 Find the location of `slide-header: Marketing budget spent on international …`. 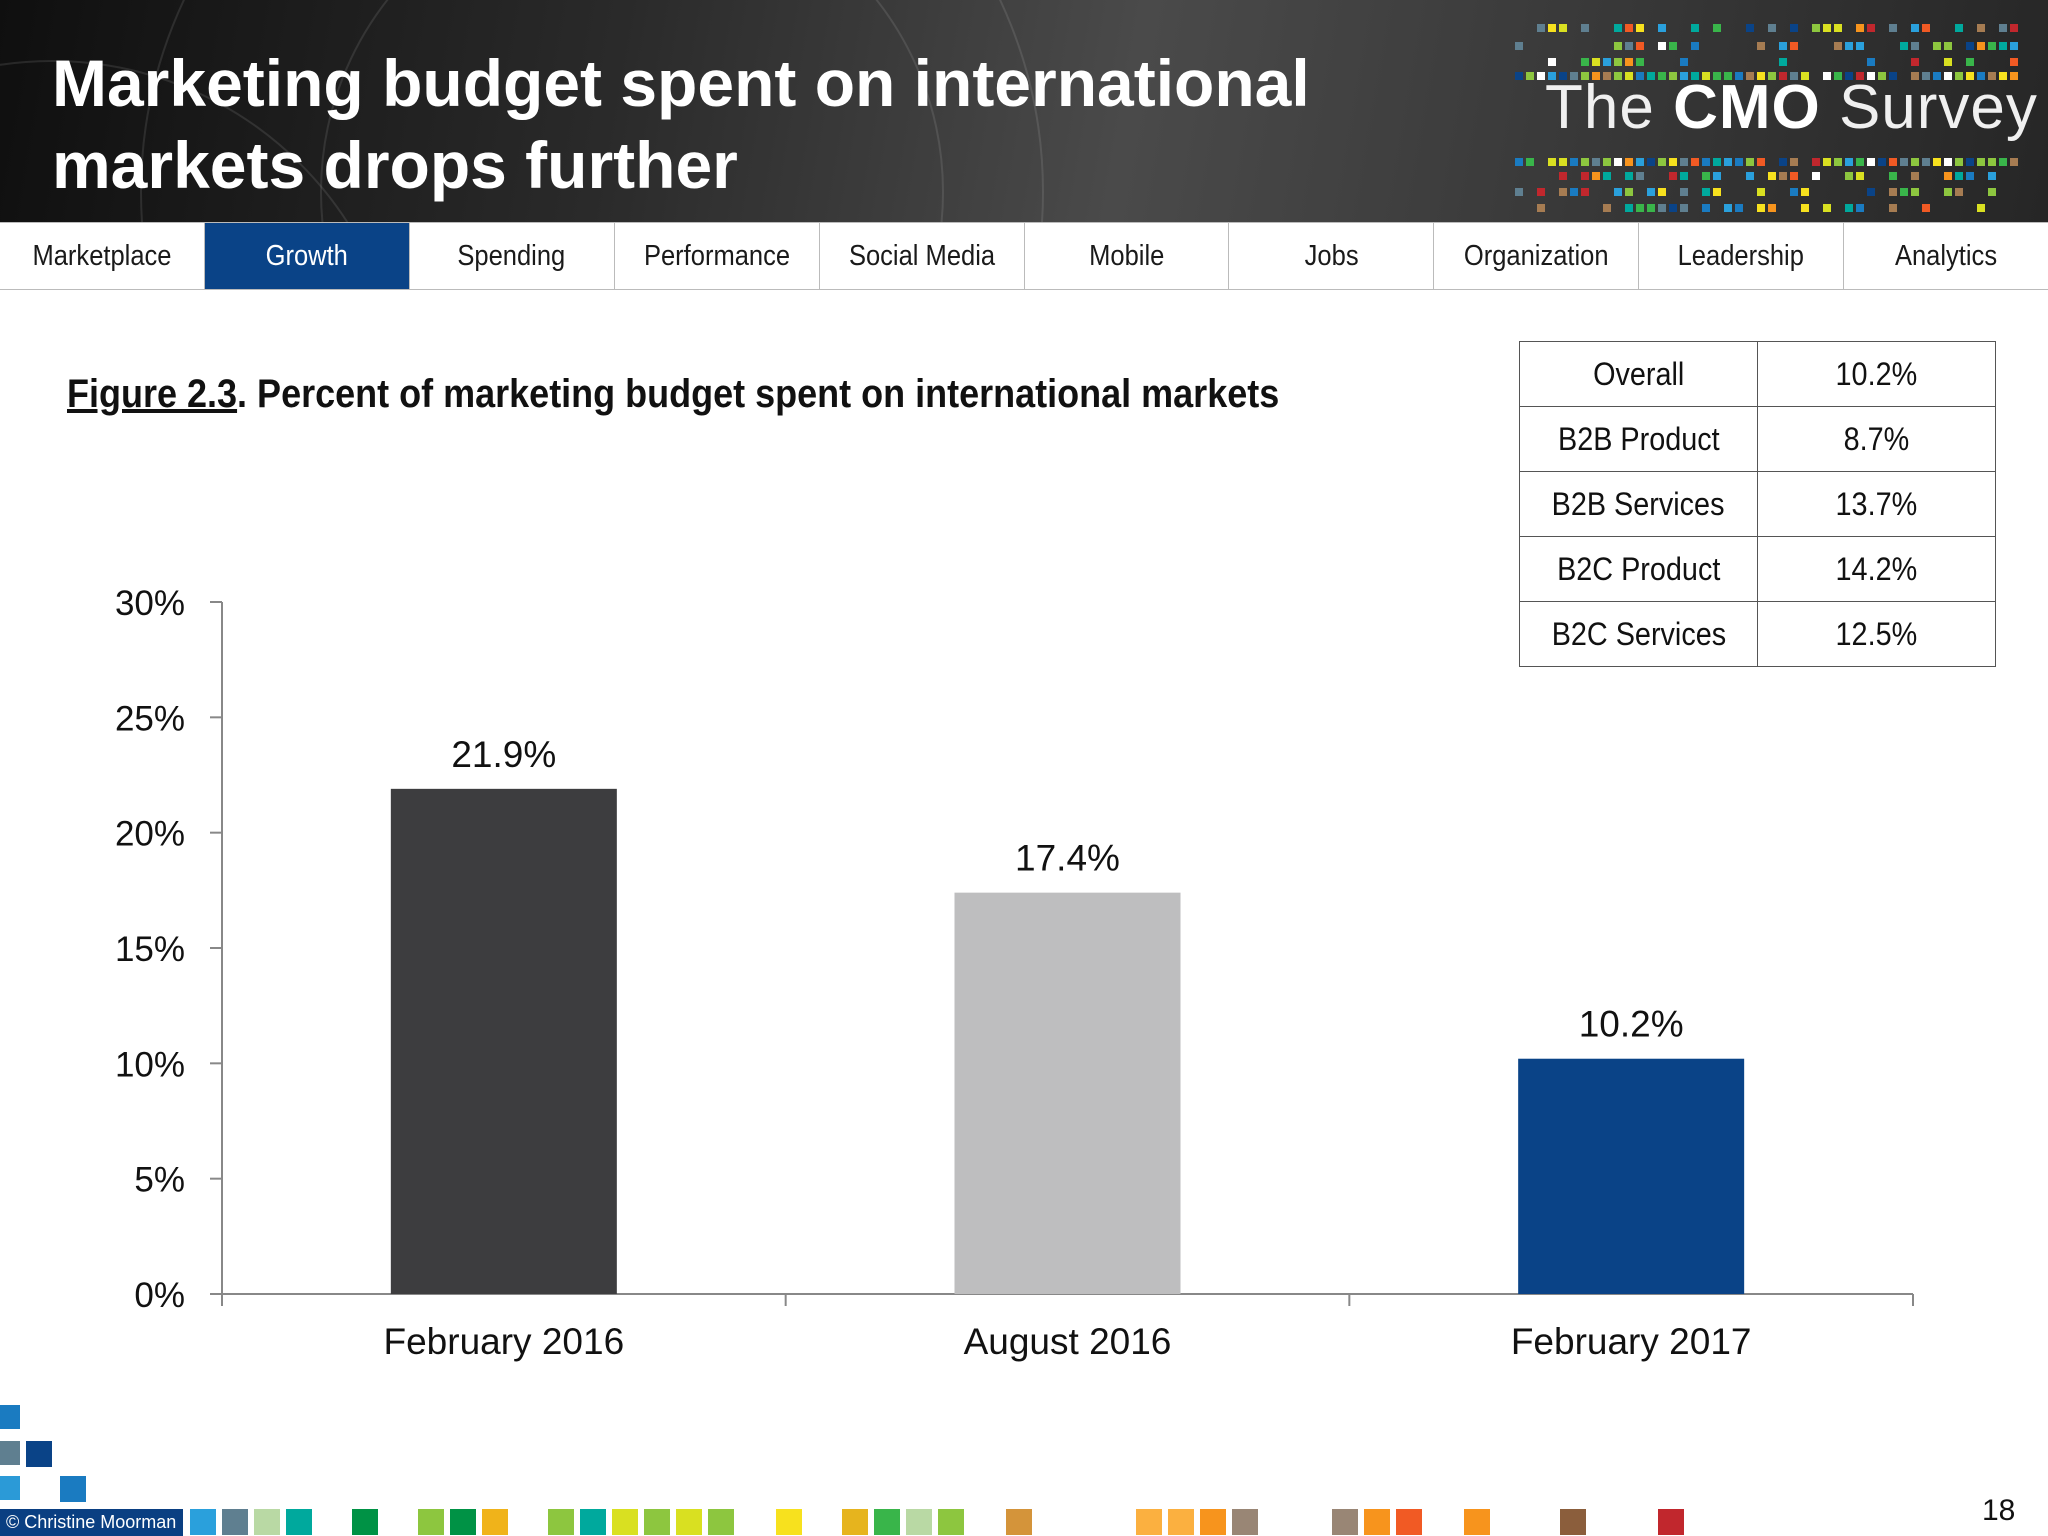

slide-header: Marketing budget spent on international … is located at coordinates (1024, 111).